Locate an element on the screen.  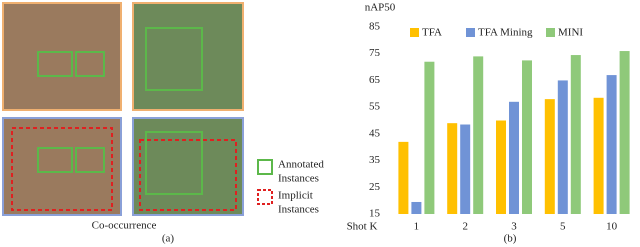
x-tick-label: 10 is located at coordinates (612, 227).